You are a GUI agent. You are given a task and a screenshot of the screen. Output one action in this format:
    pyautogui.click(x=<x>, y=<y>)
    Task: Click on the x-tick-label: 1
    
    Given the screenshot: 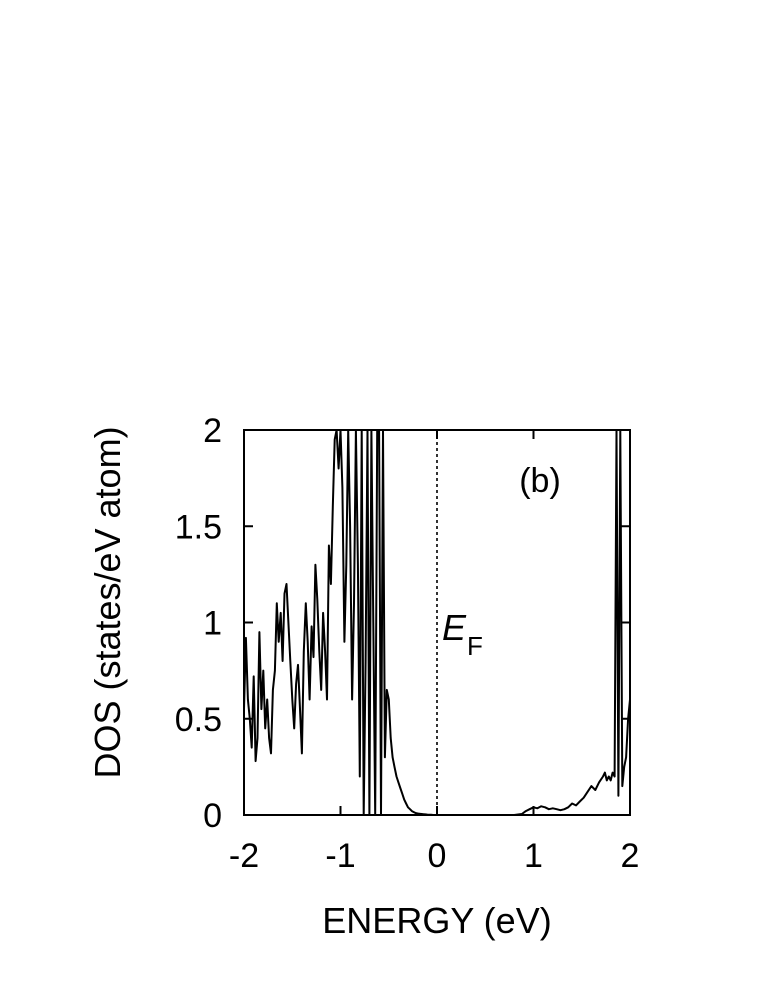 What is the action you would take?
    pyautogui.click(x=533, y=856)
    